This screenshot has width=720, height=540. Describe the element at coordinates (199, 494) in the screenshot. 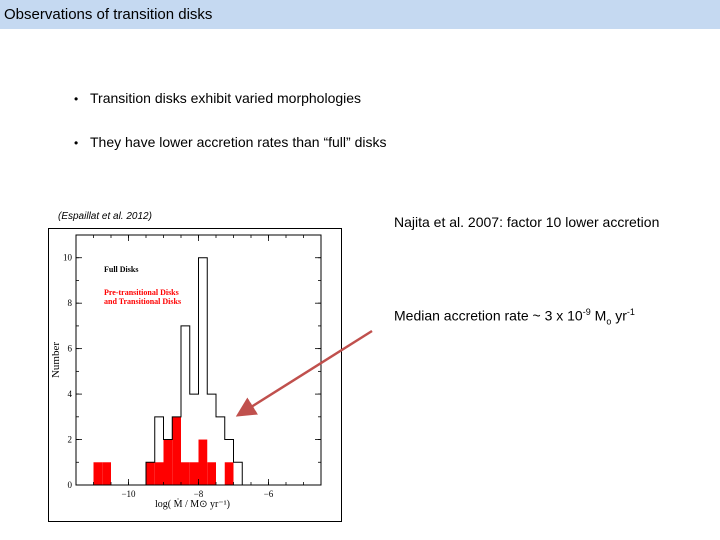

I see `x-tick-label: −8` at that location.